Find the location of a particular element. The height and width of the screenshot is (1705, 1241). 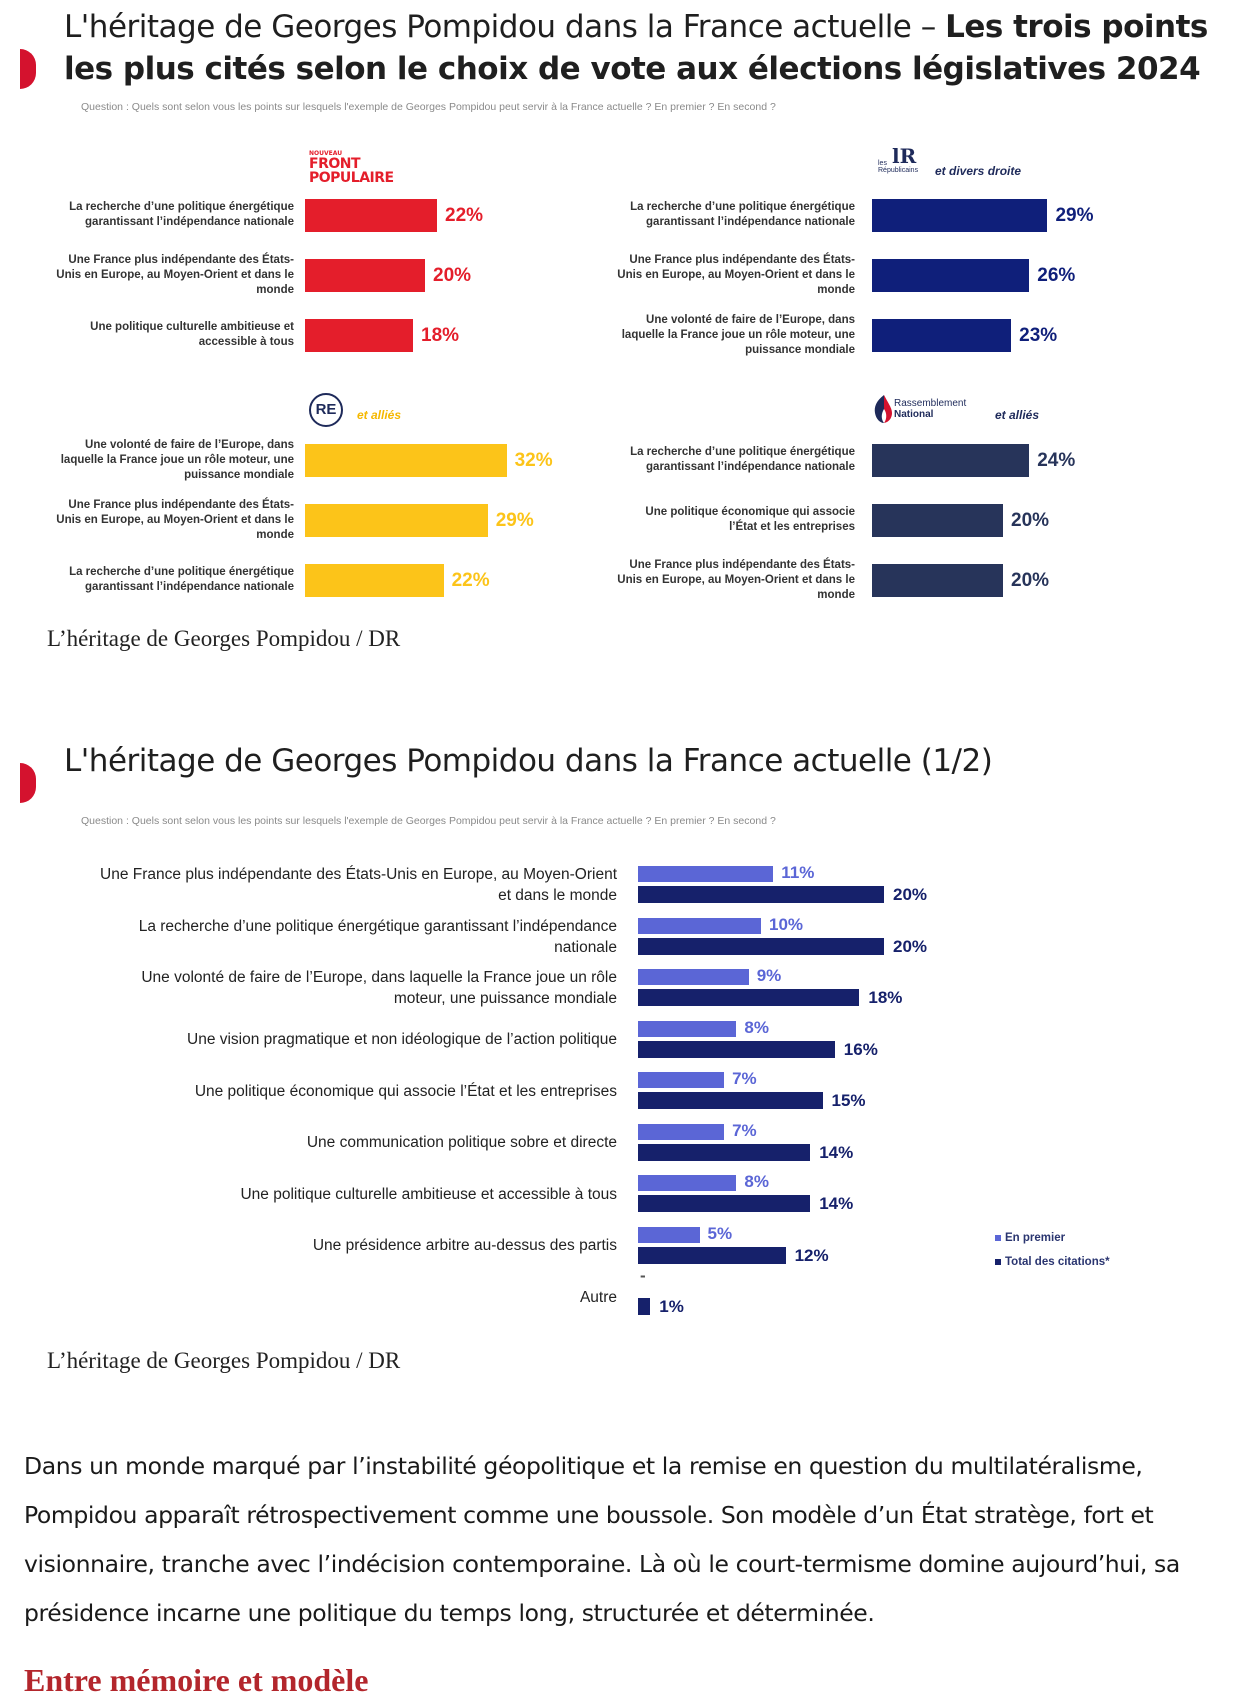

nfp-logo: NOUVEAU FRONT POPULAIRE is located at coordinates (351, 167).